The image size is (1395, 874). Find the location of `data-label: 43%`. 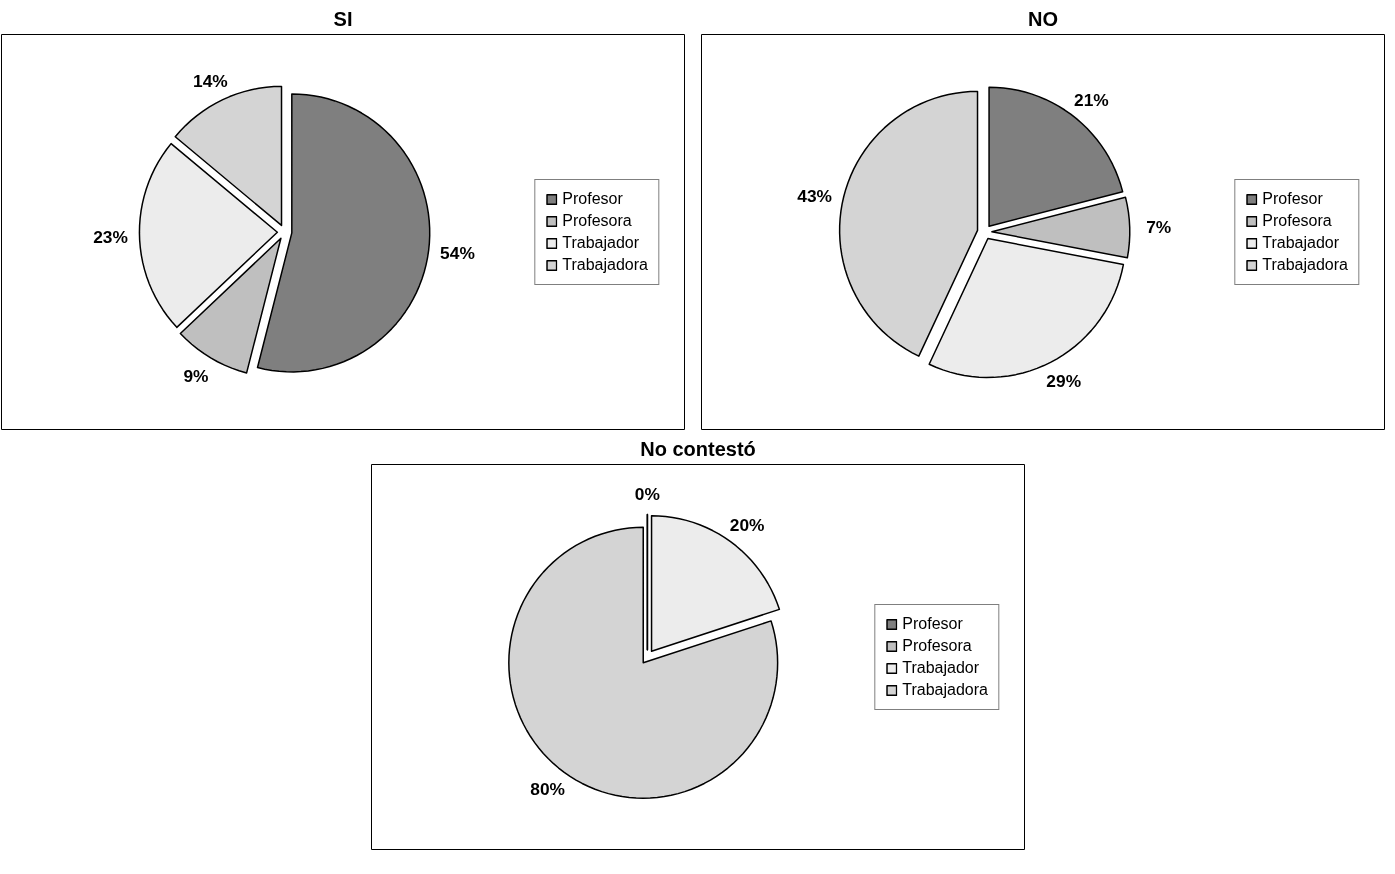

data-label: 43% is located at coordinates (814, 195).